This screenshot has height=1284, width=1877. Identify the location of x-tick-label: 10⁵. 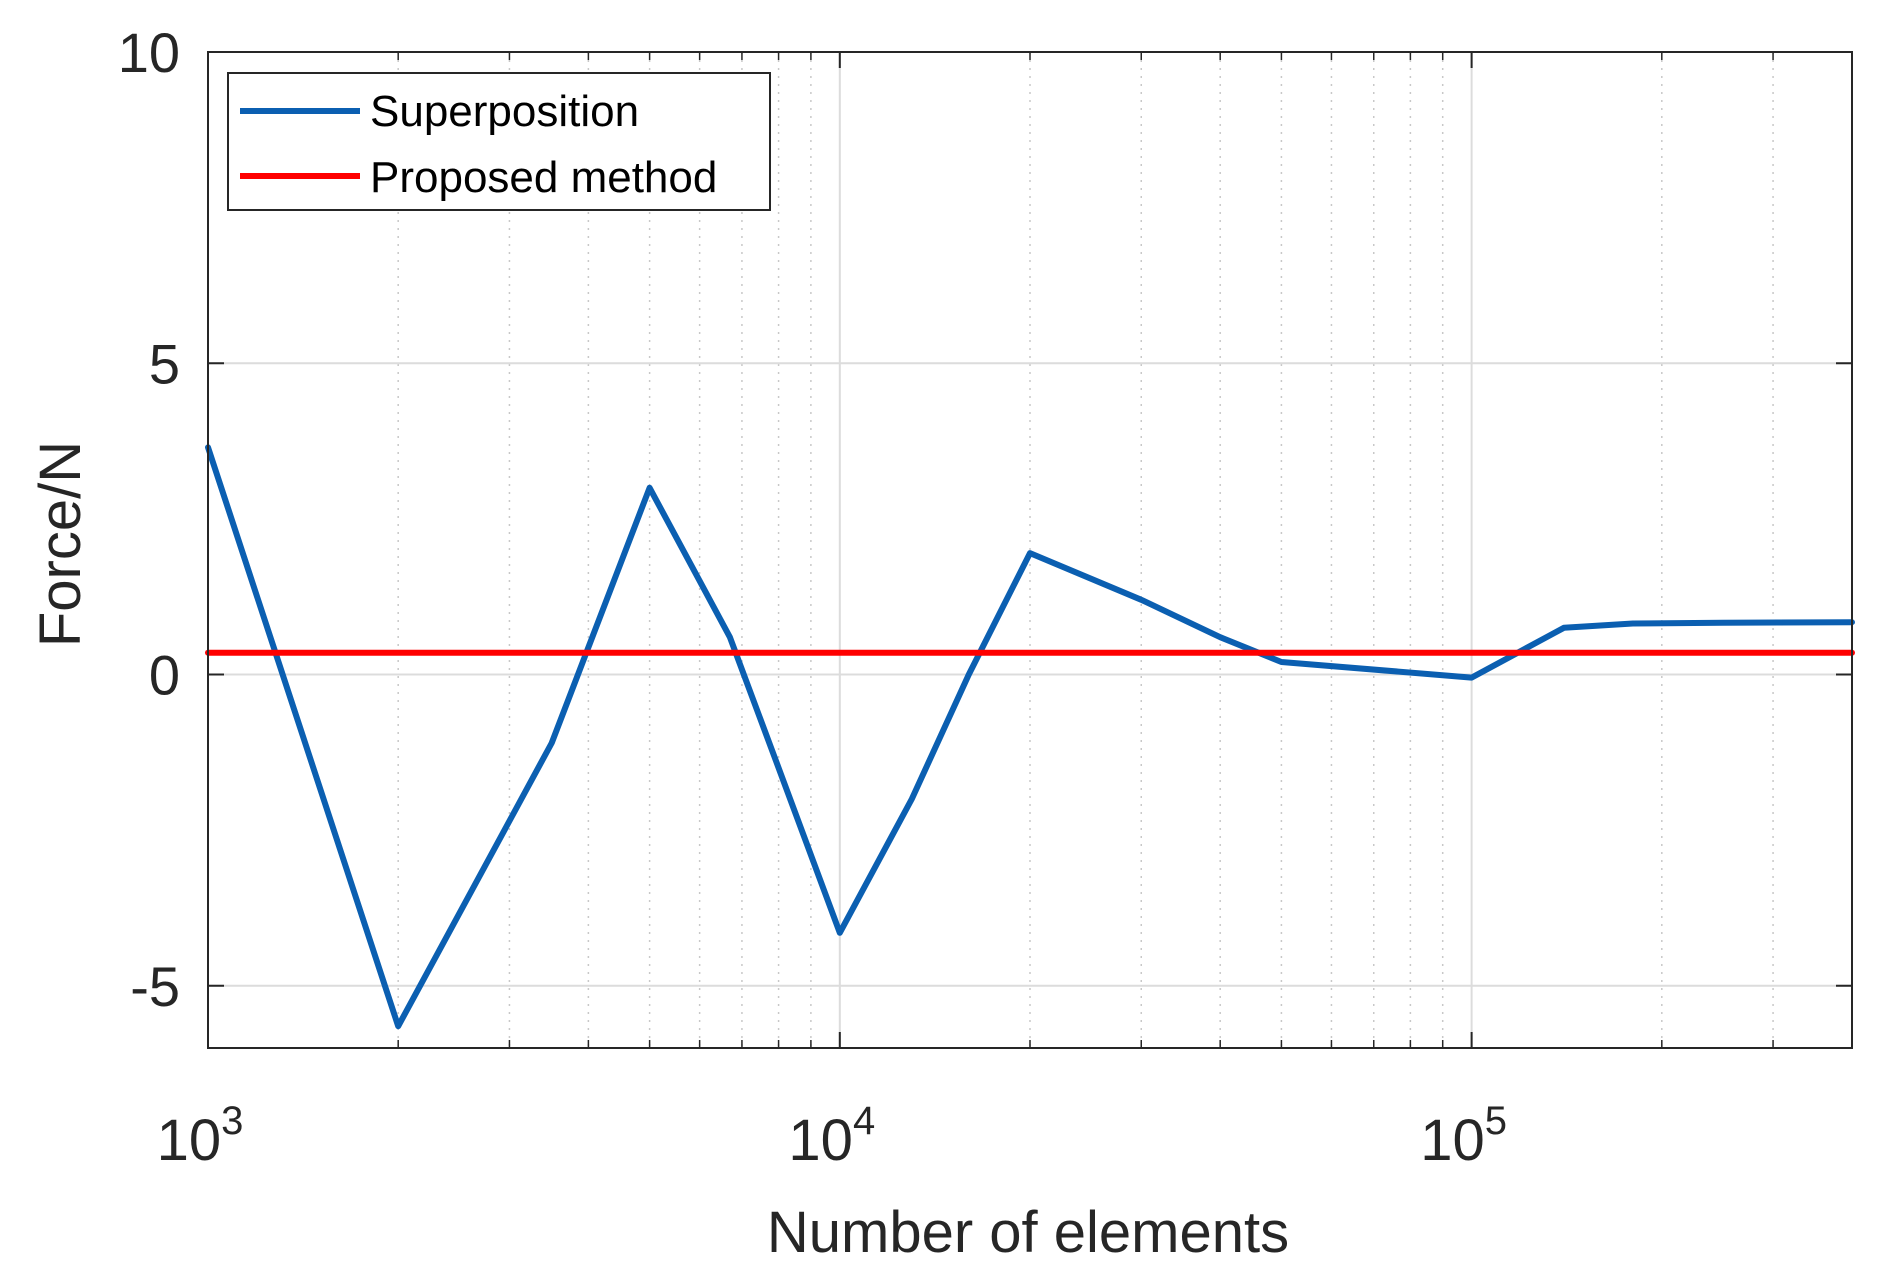
(1463, 1136).